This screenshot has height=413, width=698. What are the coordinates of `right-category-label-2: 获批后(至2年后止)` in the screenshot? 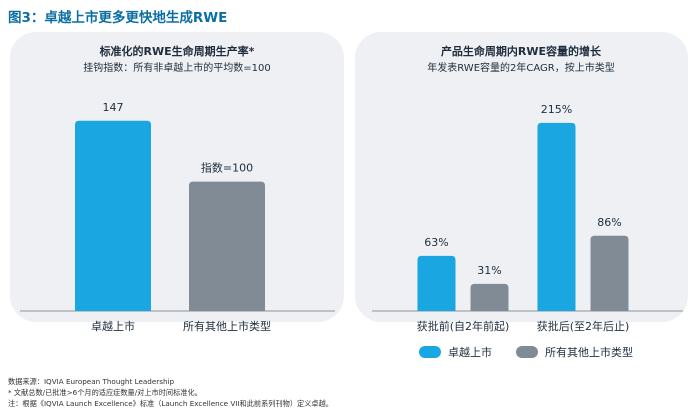 It's located at (583, 326).